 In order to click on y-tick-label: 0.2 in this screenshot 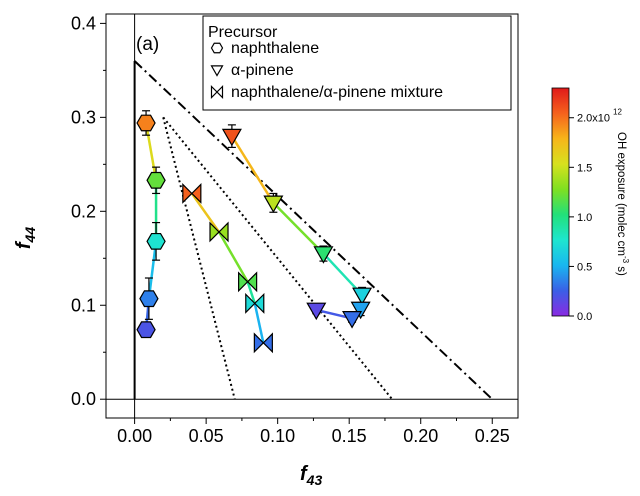, I will do `click(83, 211)`.